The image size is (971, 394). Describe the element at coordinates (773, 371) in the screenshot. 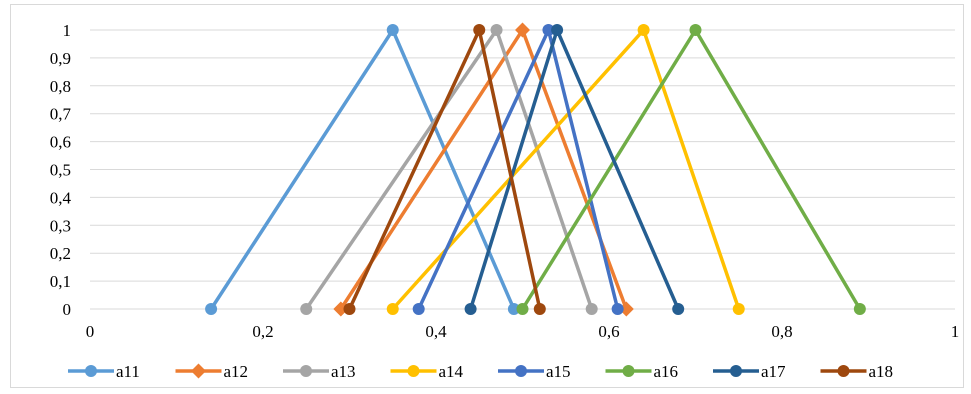

I see `legend-label: a17` at that location.